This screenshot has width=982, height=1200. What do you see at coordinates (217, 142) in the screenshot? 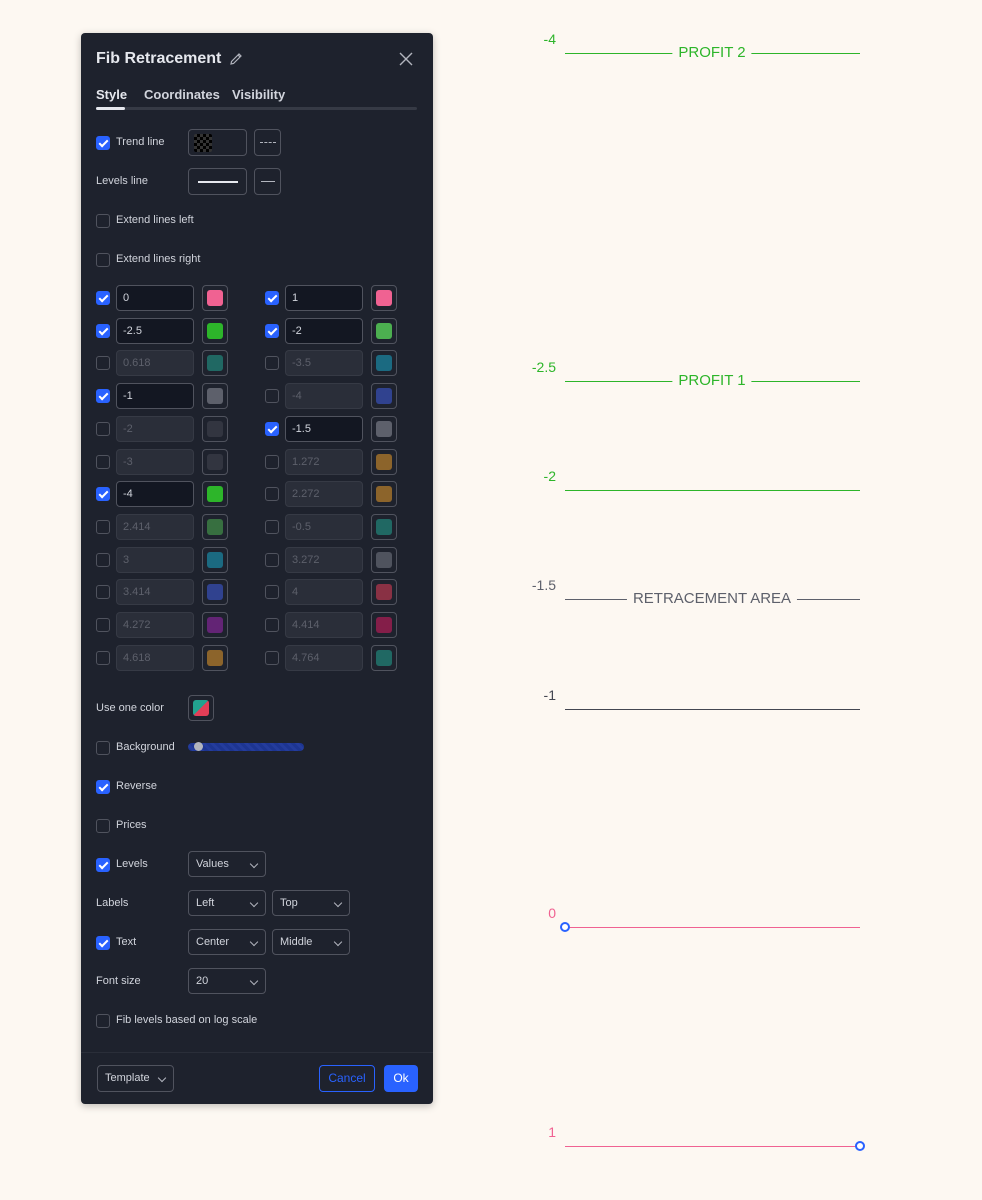
I see `trend-line-color-button` at bounding box center [217, 142].